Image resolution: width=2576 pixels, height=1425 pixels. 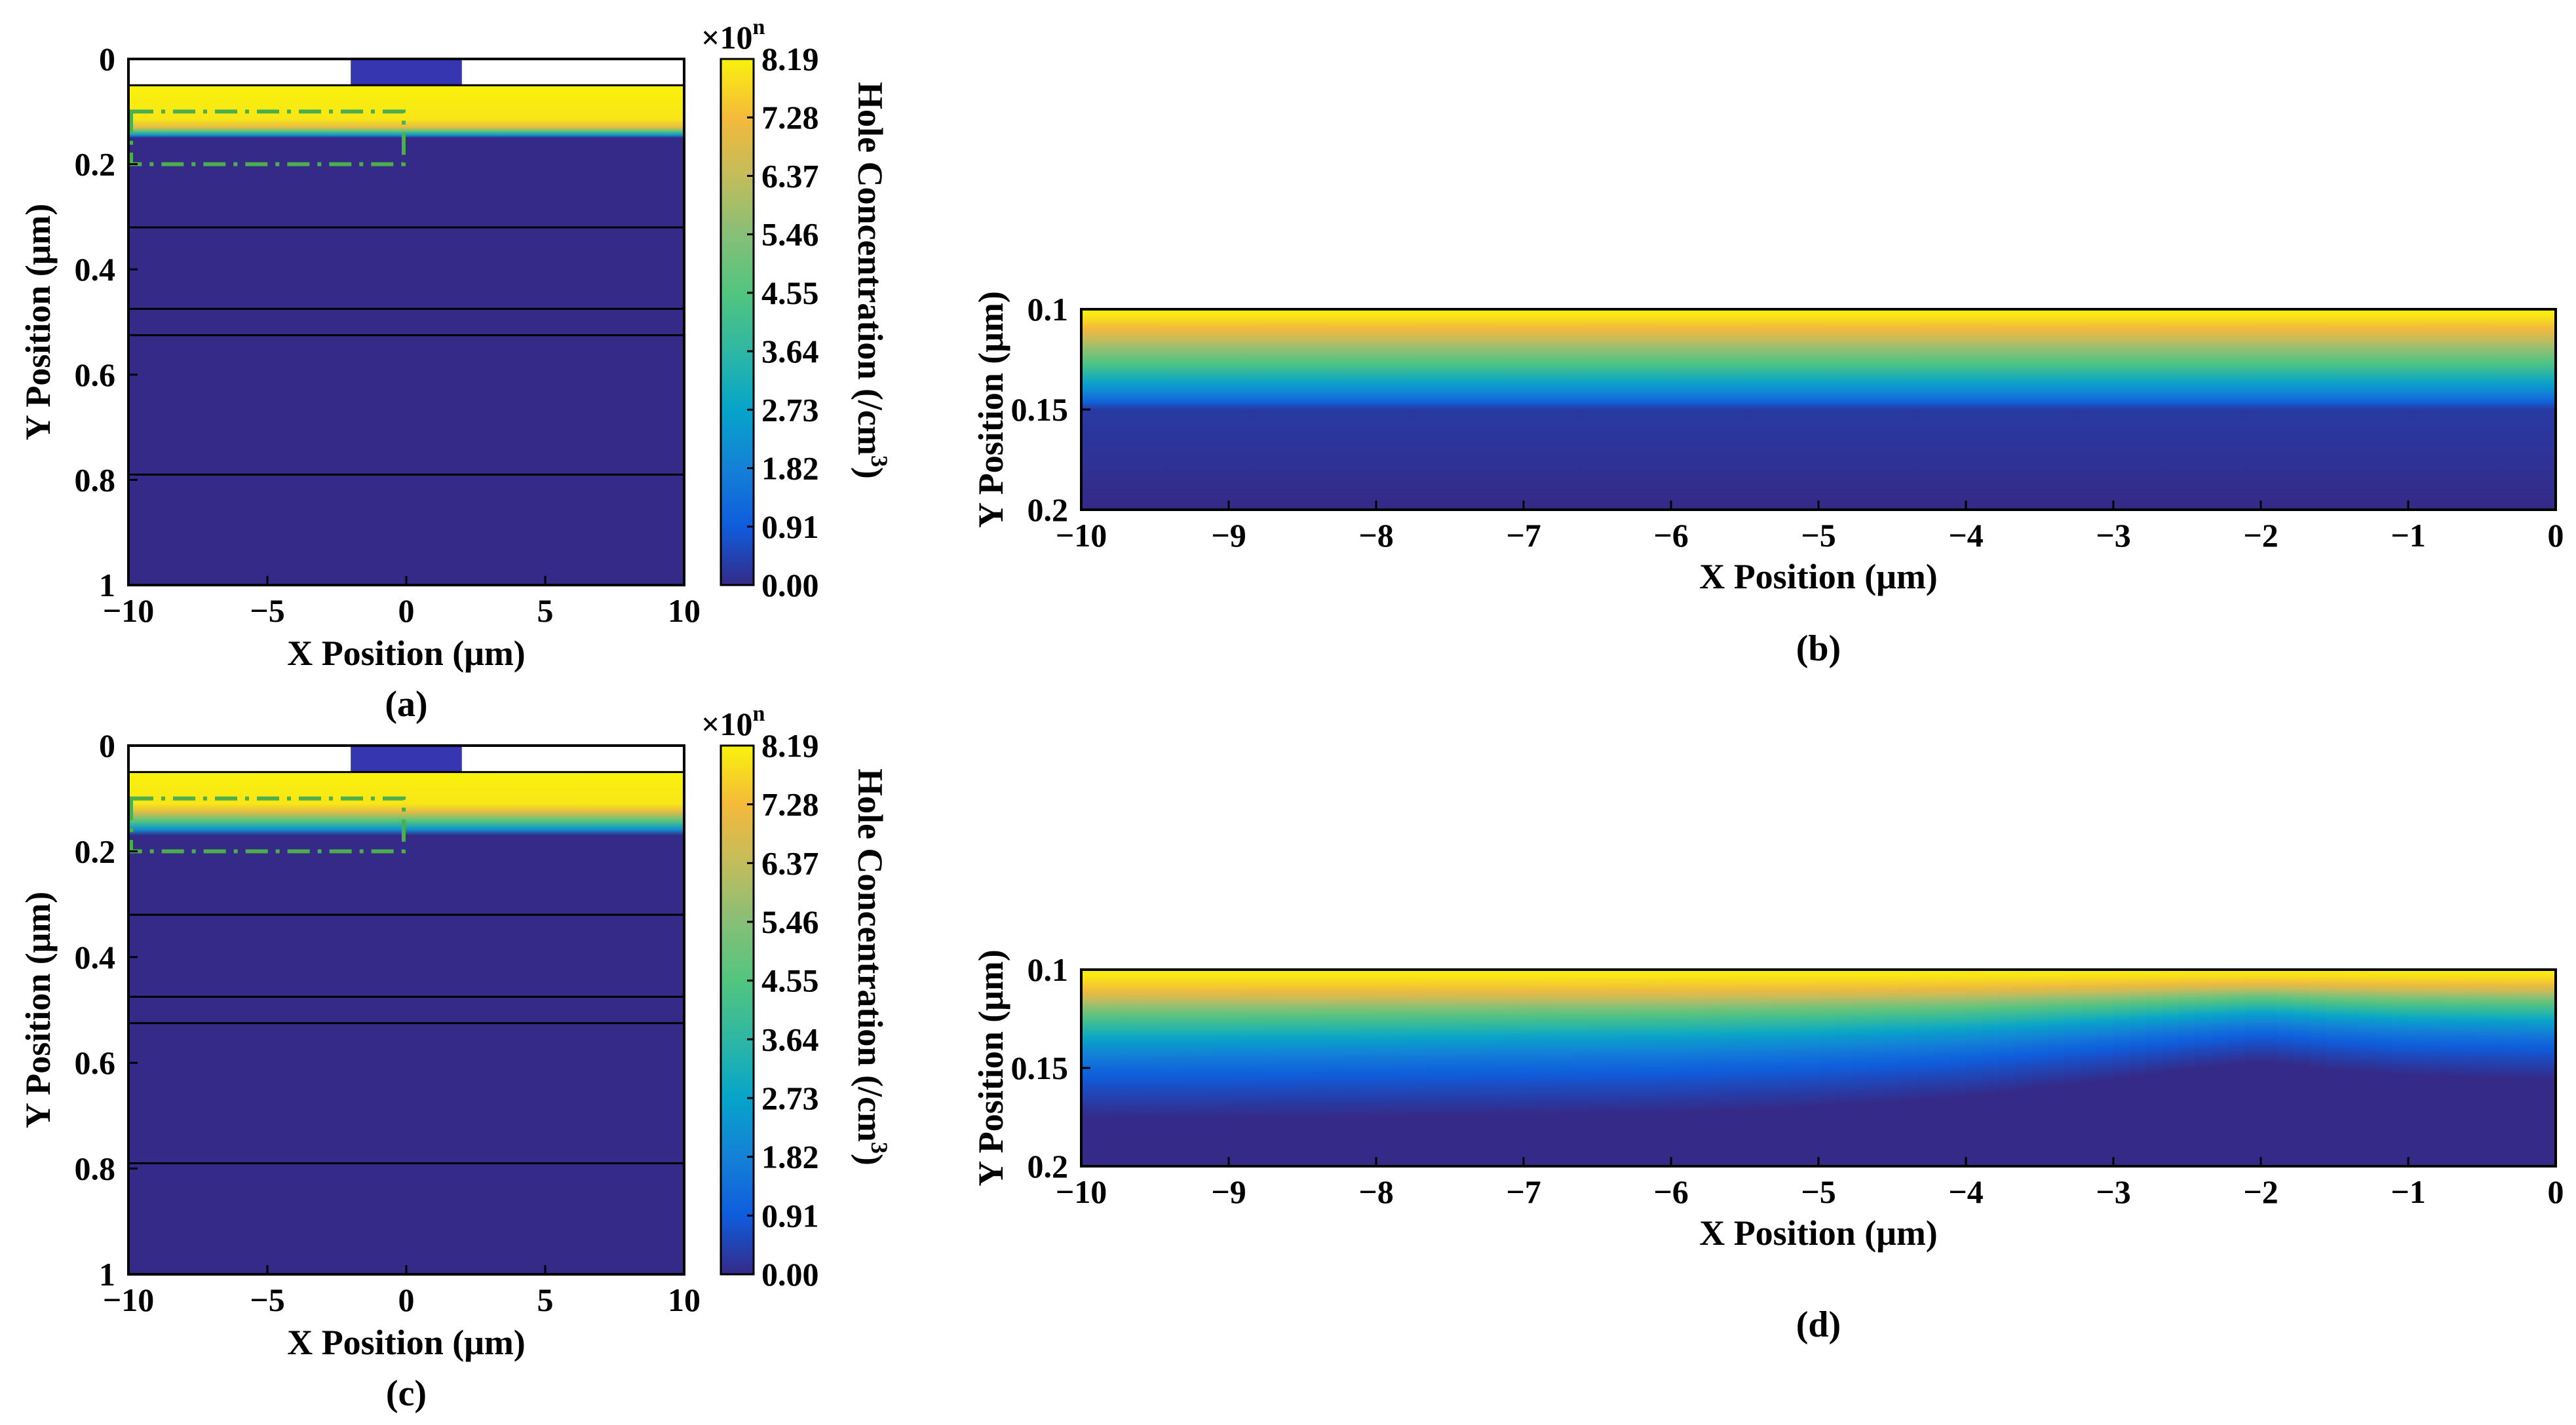 What do you see at coordinates (1376, 1191) in the screenshot?
I see `x-tick-label: −8` at bounding box center [1376, 1191].